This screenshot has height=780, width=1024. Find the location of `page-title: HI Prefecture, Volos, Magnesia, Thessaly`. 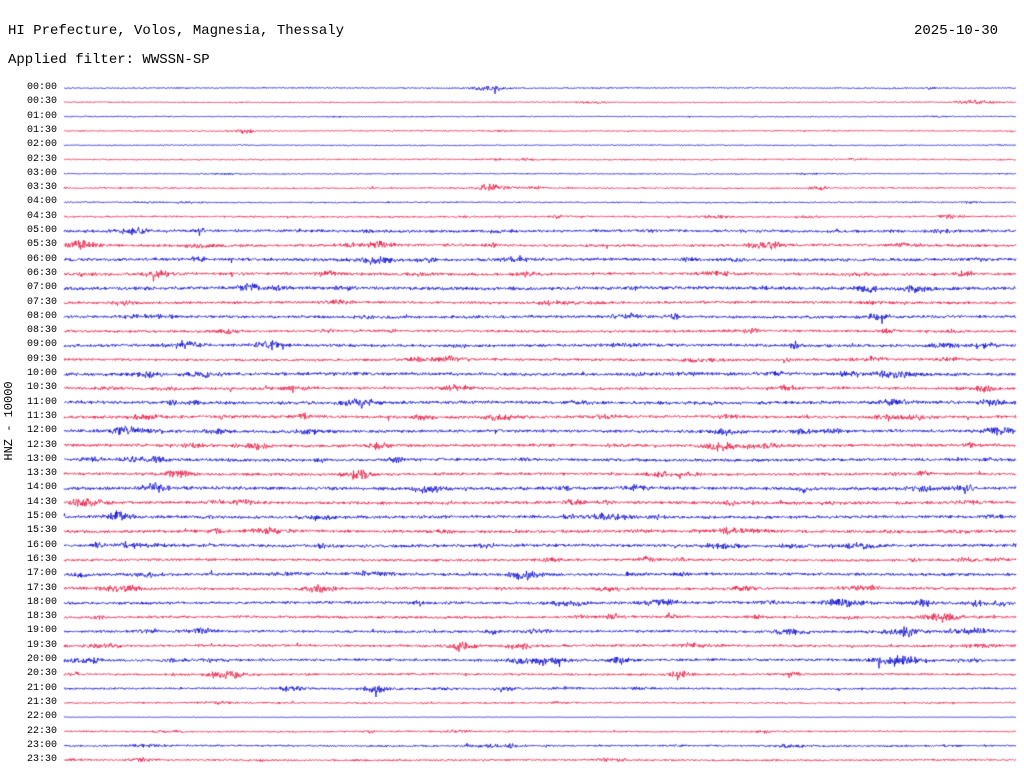

page-title: HI Prefecture, Volos, Magnesia, Thessaly is located at coordinates (176, 31).